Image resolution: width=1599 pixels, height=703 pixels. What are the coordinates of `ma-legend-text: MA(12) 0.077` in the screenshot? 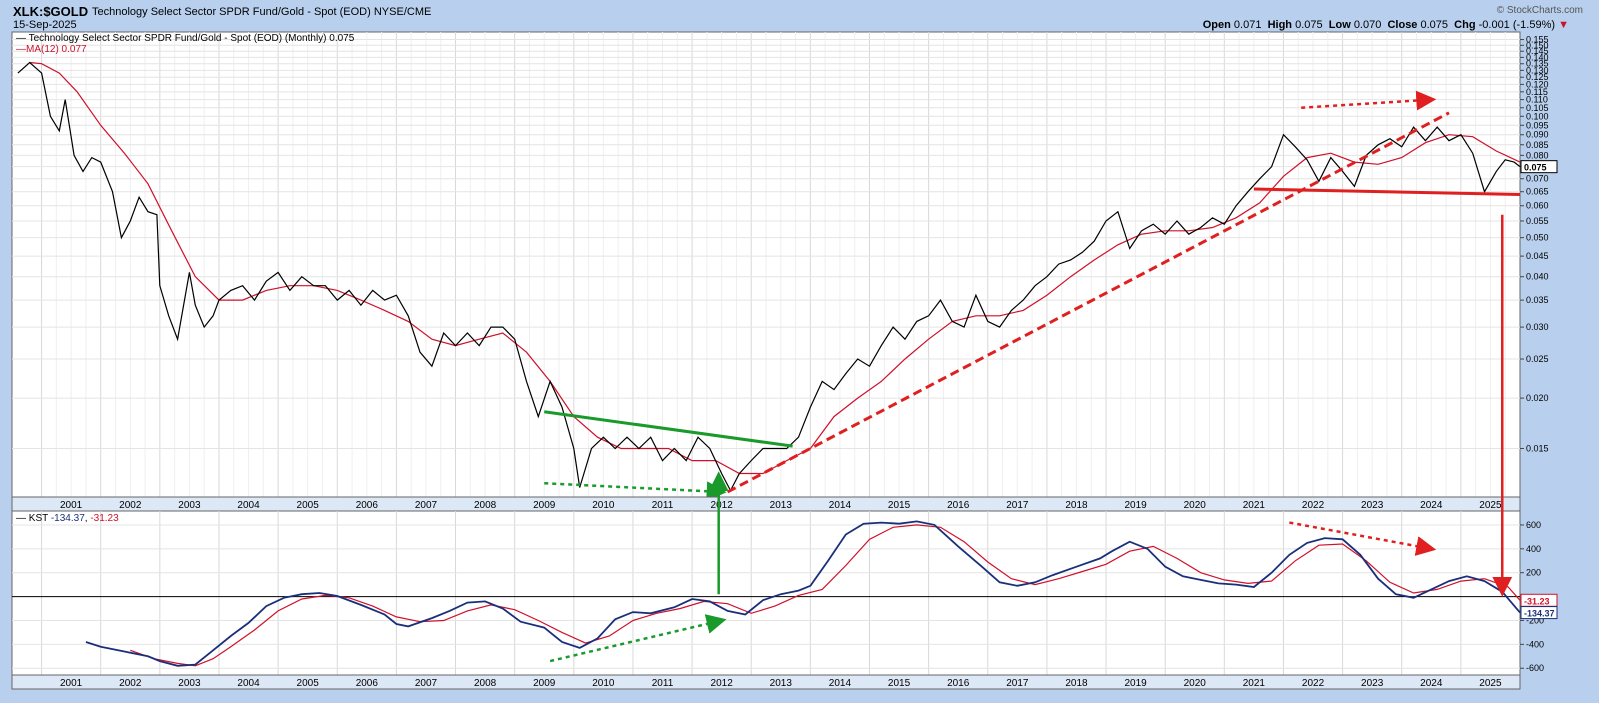 It's located at (56, 49).